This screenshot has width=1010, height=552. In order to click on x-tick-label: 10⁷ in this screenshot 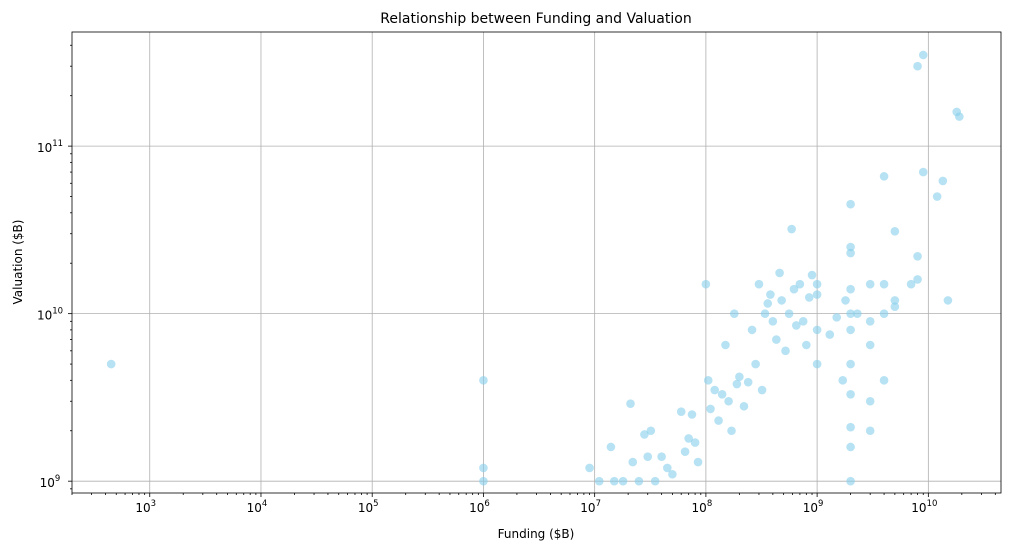, I will do `click(590, 507)`.